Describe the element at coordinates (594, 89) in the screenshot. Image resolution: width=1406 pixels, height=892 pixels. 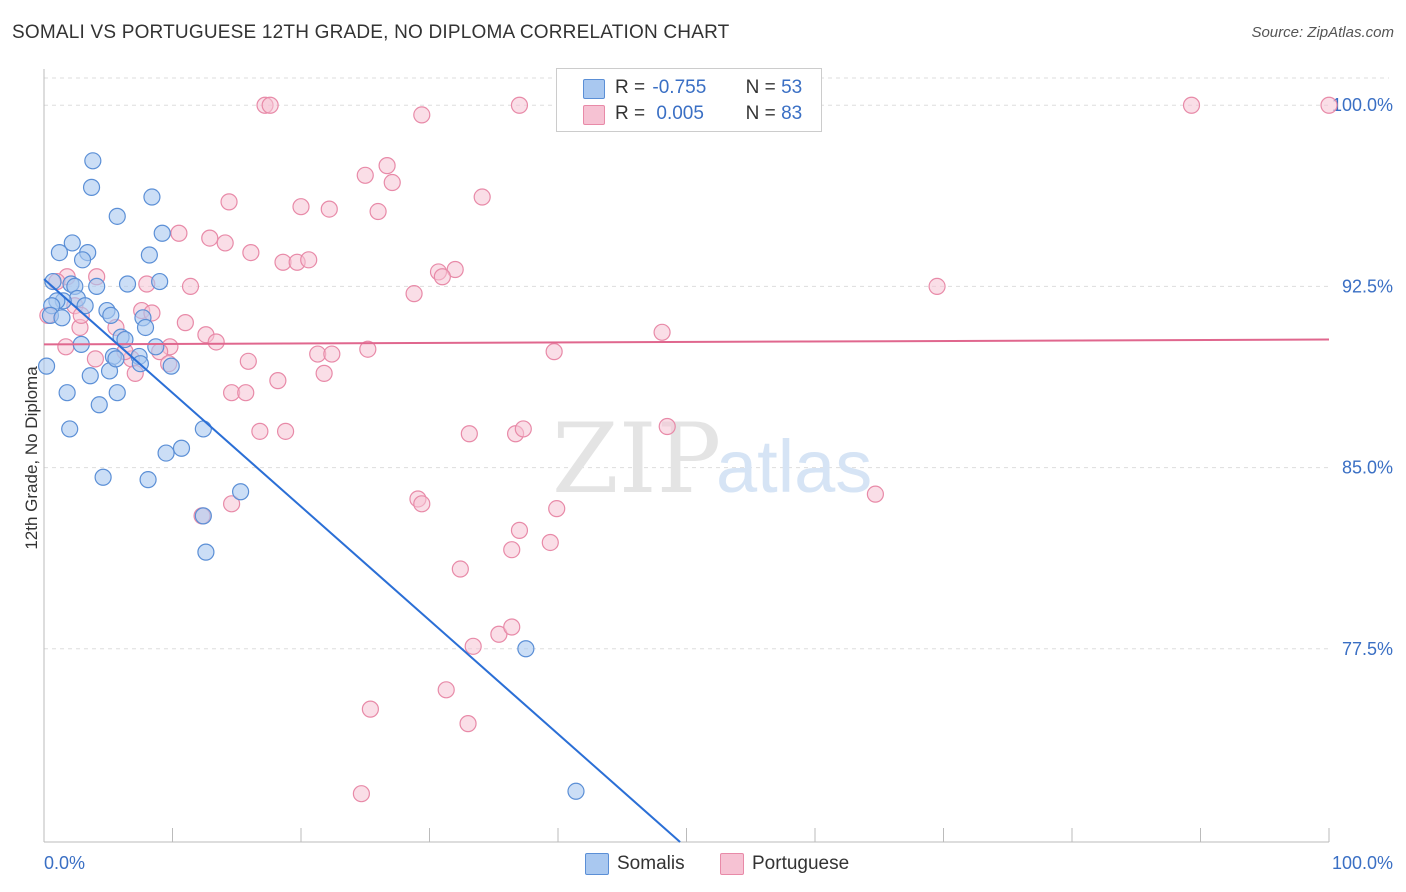
I see `somali-swatch` at that location.